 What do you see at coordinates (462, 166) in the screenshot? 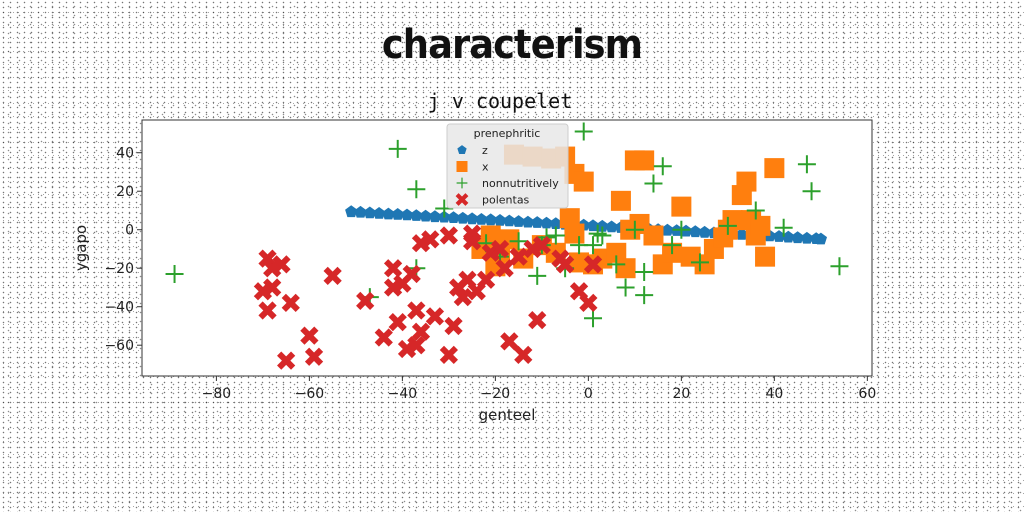
I see `legend-marker-x` at bounding box center [462, 166].